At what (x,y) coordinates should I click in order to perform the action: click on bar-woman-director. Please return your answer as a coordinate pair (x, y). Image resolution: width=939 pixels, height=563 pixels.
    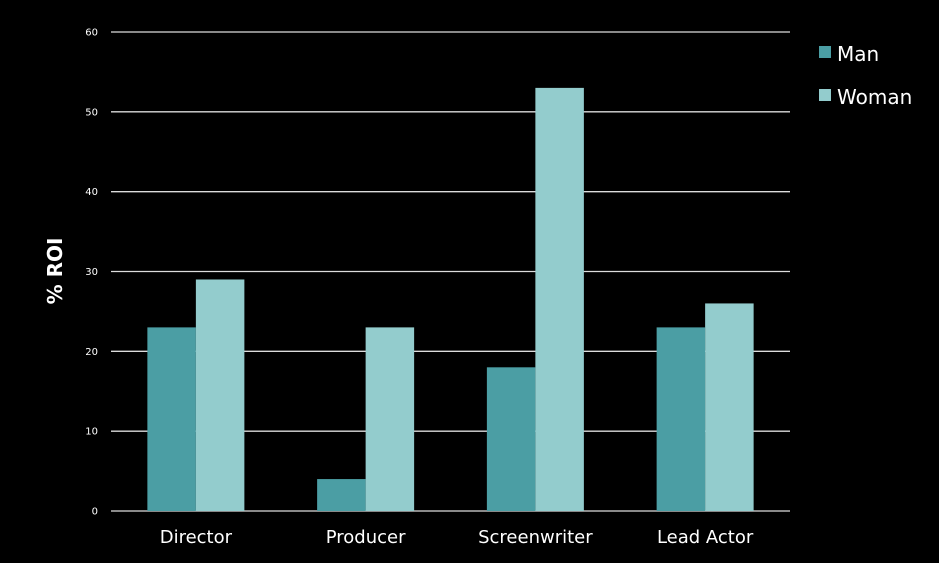
    Looking at the image, I should click on (220, 395).